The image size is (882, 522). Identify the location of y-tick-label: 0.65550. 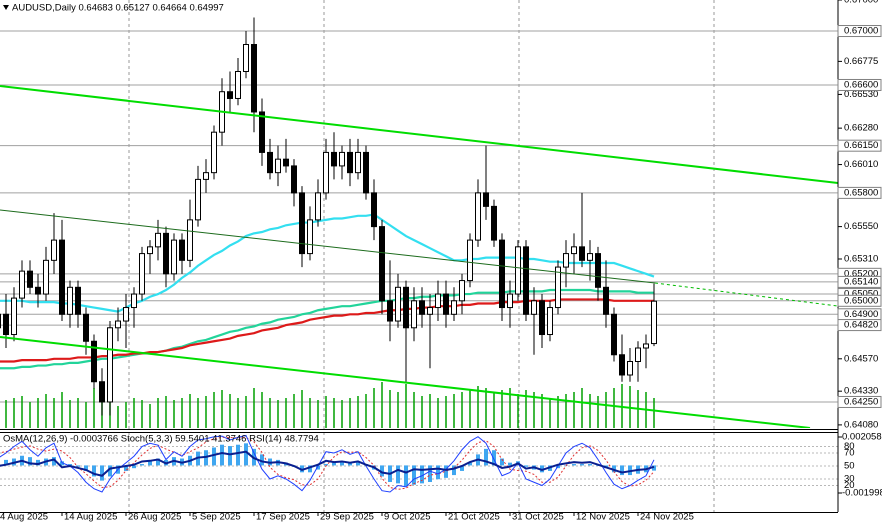
(861, 226).